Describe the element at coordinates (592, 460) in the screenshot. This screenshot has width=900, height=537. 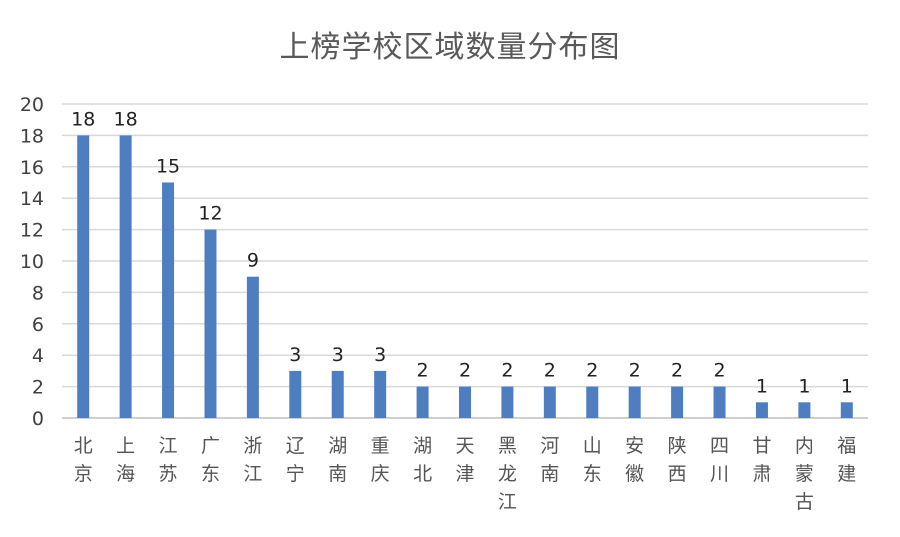
I see `x-tick-label: 山东` at that location.